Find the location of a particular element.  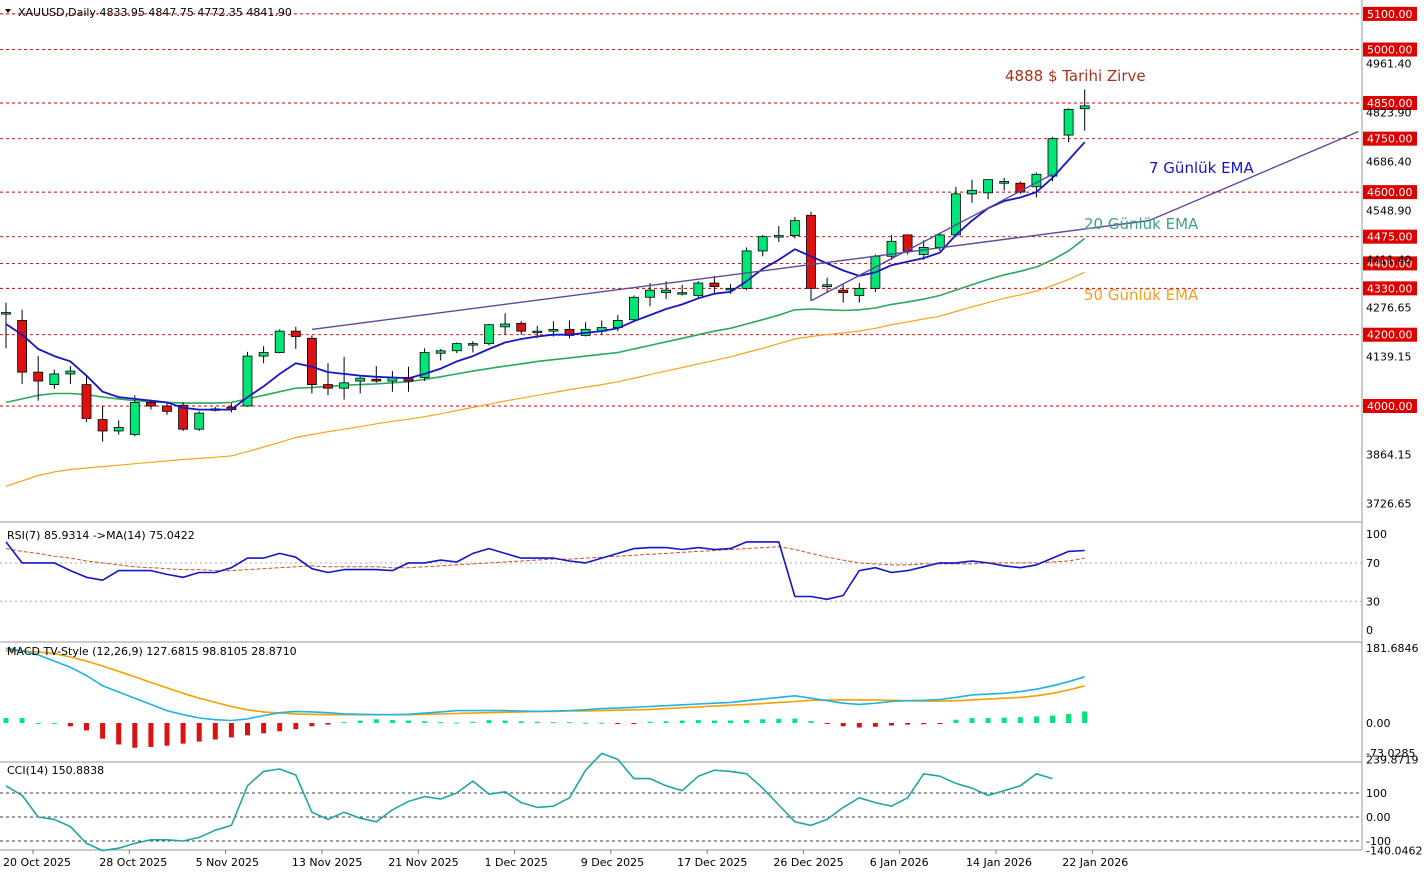

price-level-tag-text: 4475.00 is located at coordinates (1390, 237).